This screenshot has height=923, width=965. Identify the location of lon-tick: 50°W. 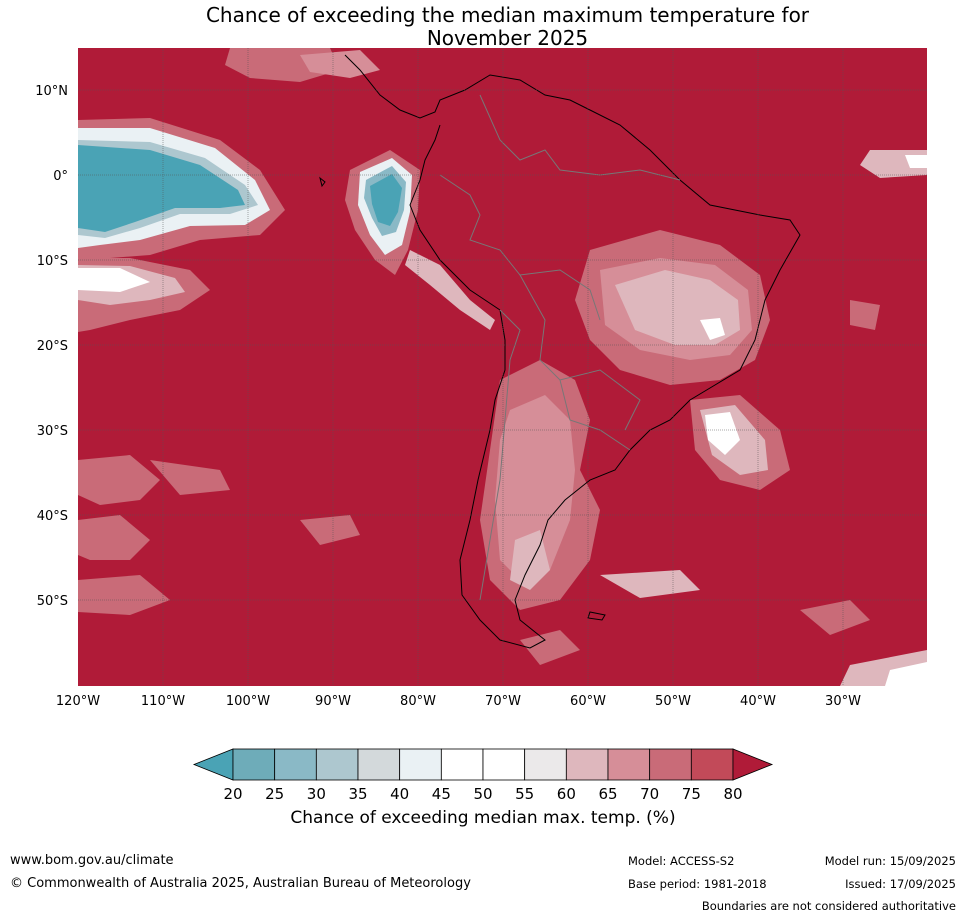
(673, 701).